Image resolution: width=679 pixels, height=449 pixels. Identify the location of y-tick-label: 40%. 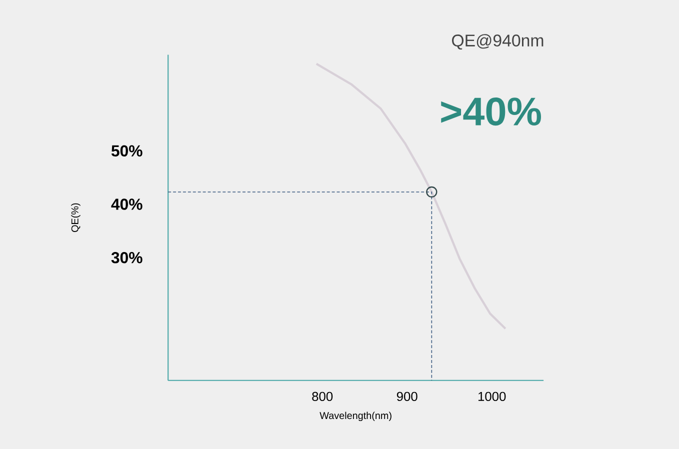
(126, 204).